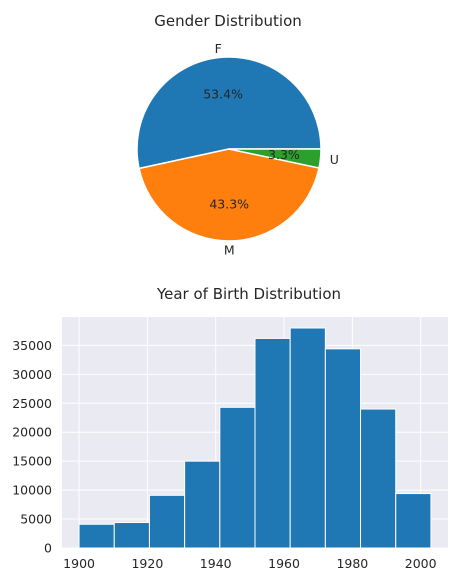 This screenshot has width=459, height=581. I want to click on x-tick-label: 1980, so click(352, 563).